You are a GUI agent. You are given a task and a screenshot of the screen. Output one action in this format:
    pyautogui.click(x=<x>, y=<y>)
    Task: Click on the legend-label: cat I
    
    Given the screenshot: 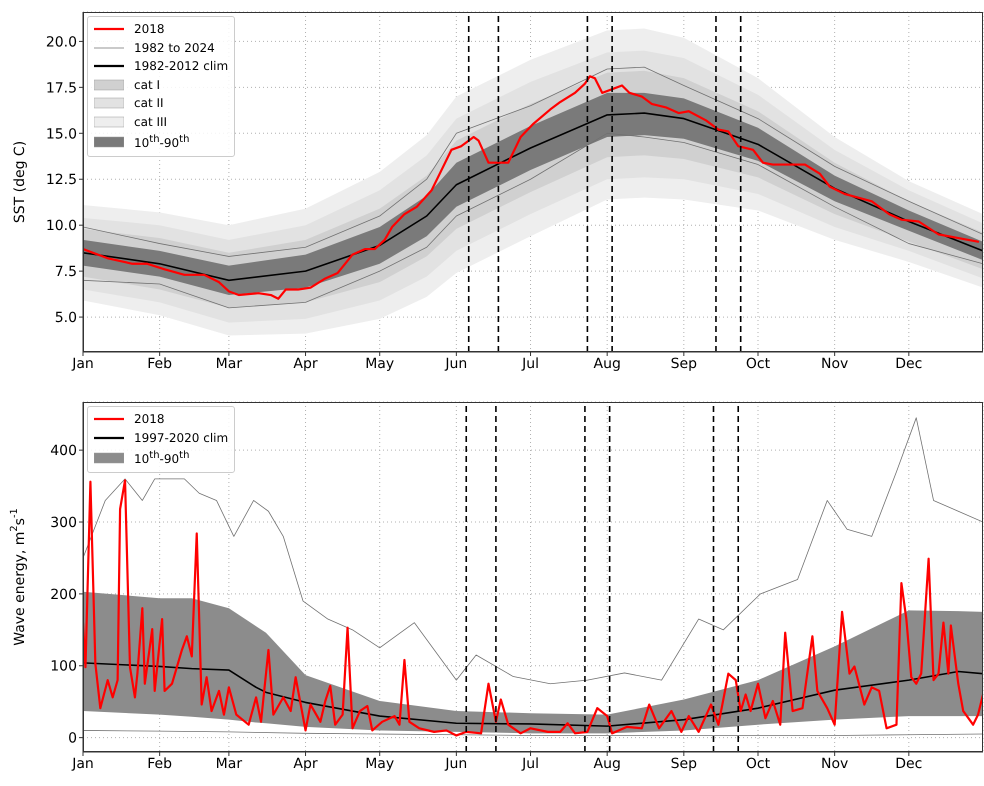 What is the action you would take?
    pyautogui.click(x=147, y=85)
    